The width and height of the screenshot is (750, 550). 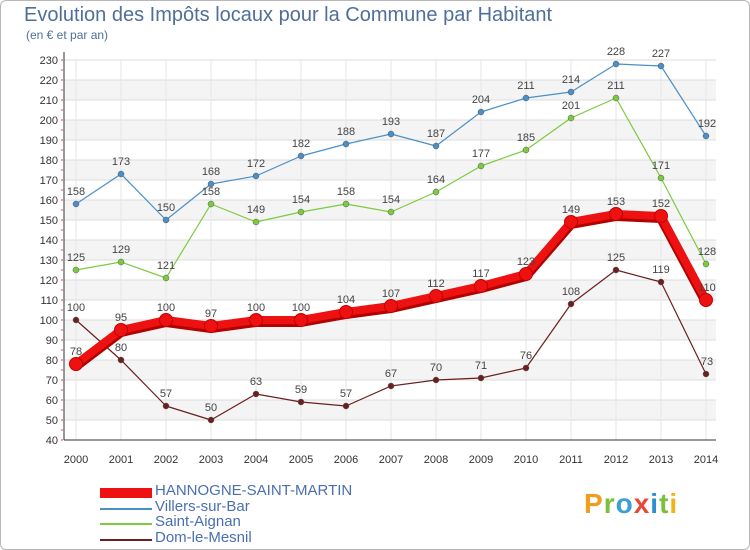 What do you see at coordinates (526, 460) in the screenshot?
I see `x-tick-label: 2010` at bounding box center [526, 460].